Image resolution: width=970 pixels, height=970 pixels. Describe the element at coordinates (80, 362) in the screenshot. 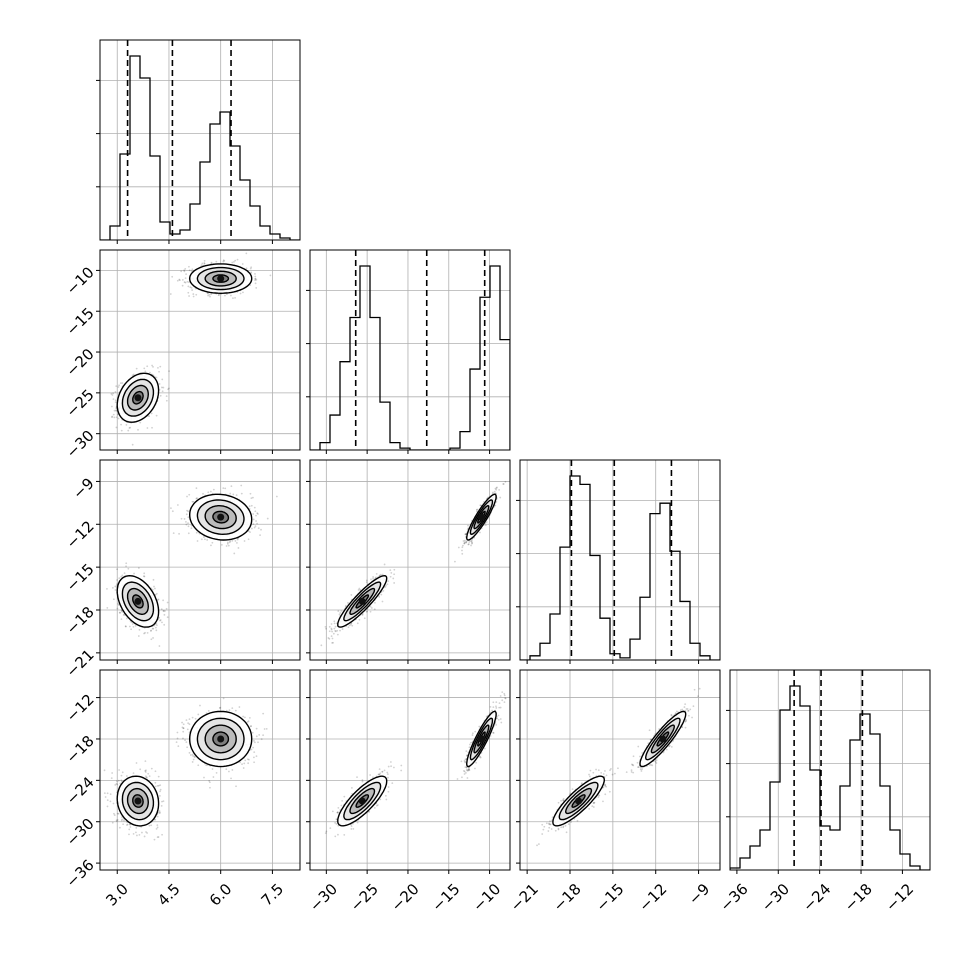

I see `y-tick-label: −20` at that location.